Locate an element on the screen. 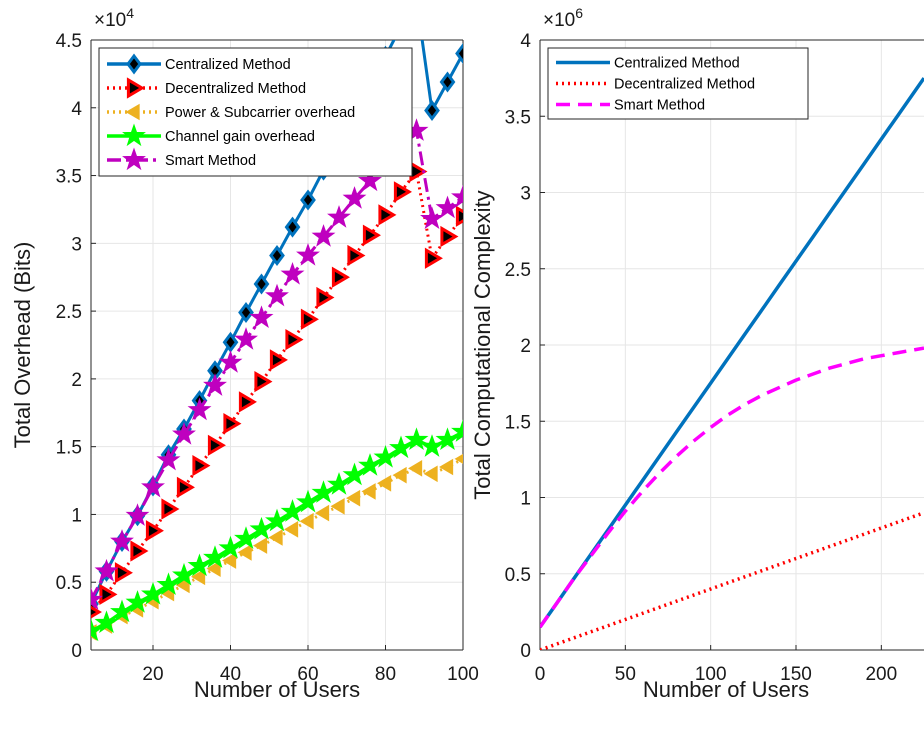 This screenshot has width=924, height=733. x-tick-label: 20 is located at coordinates (152, 674).